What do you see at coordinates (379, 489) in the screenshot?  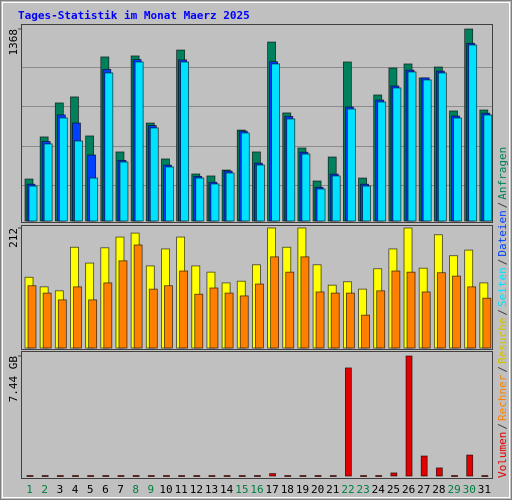 I see `x-tick-label: 24` at bounding box center [379, 489].